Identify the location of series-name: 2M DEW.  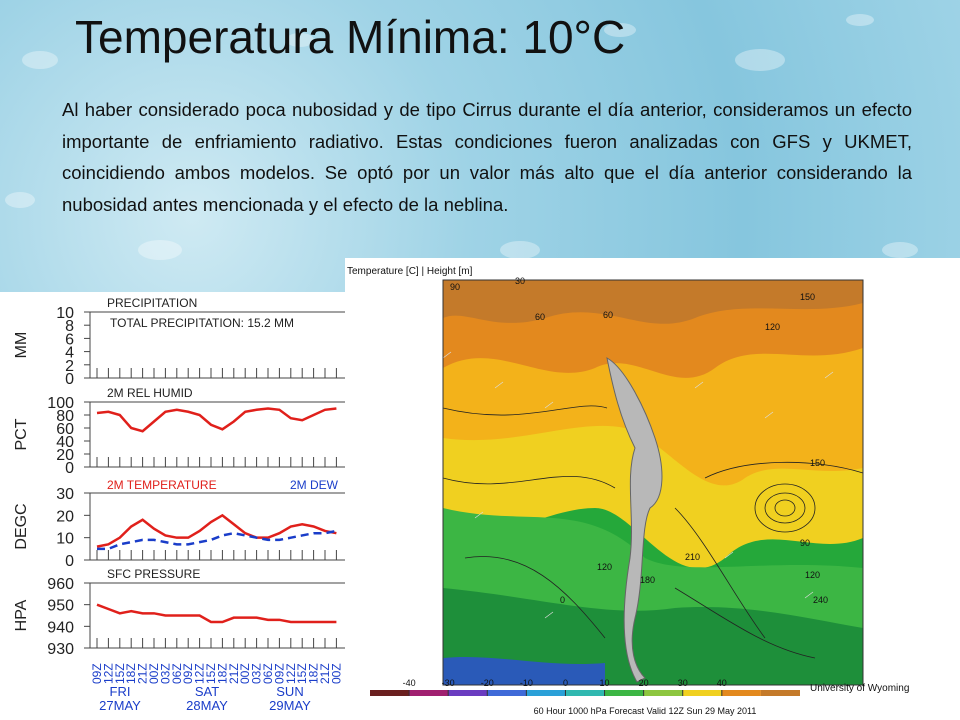
(314, 485).